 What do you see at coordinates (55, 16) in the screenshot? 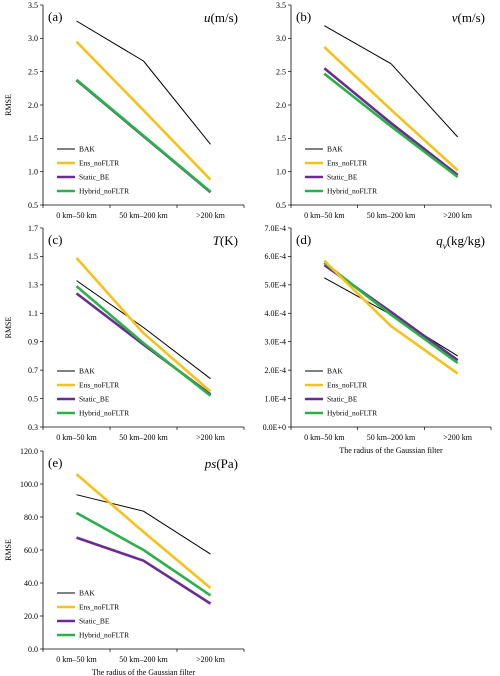
I see `panel-label: (a)` at bounding box center [55, 16].